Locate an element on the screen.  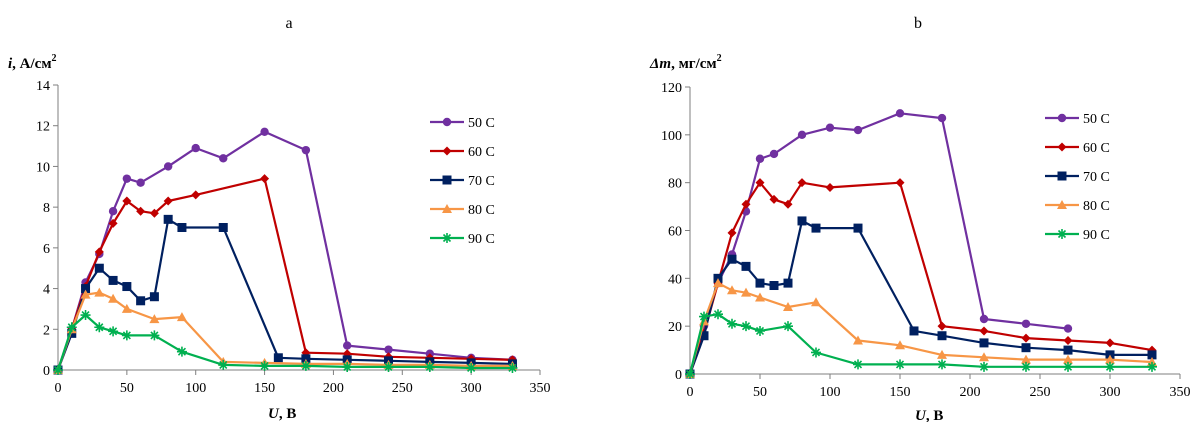
x-tick-label: 0 is located at coordinates (690, 392).